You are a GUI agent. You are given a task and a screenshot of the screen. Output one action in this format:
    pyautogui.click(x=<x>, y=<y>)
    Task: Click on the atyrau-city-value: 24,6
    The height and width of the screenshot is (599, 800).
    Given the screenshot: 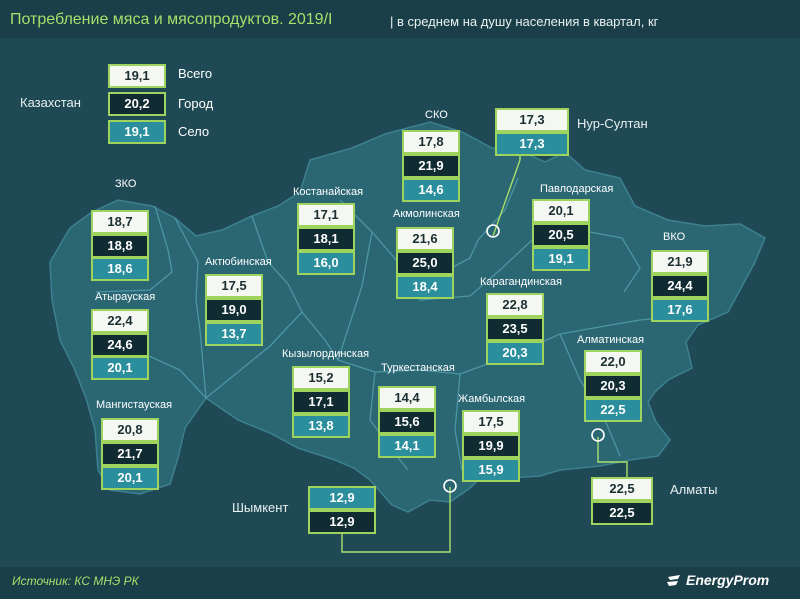 What is the action you would take?
    pyautogui.click(x=120, y=345)
    